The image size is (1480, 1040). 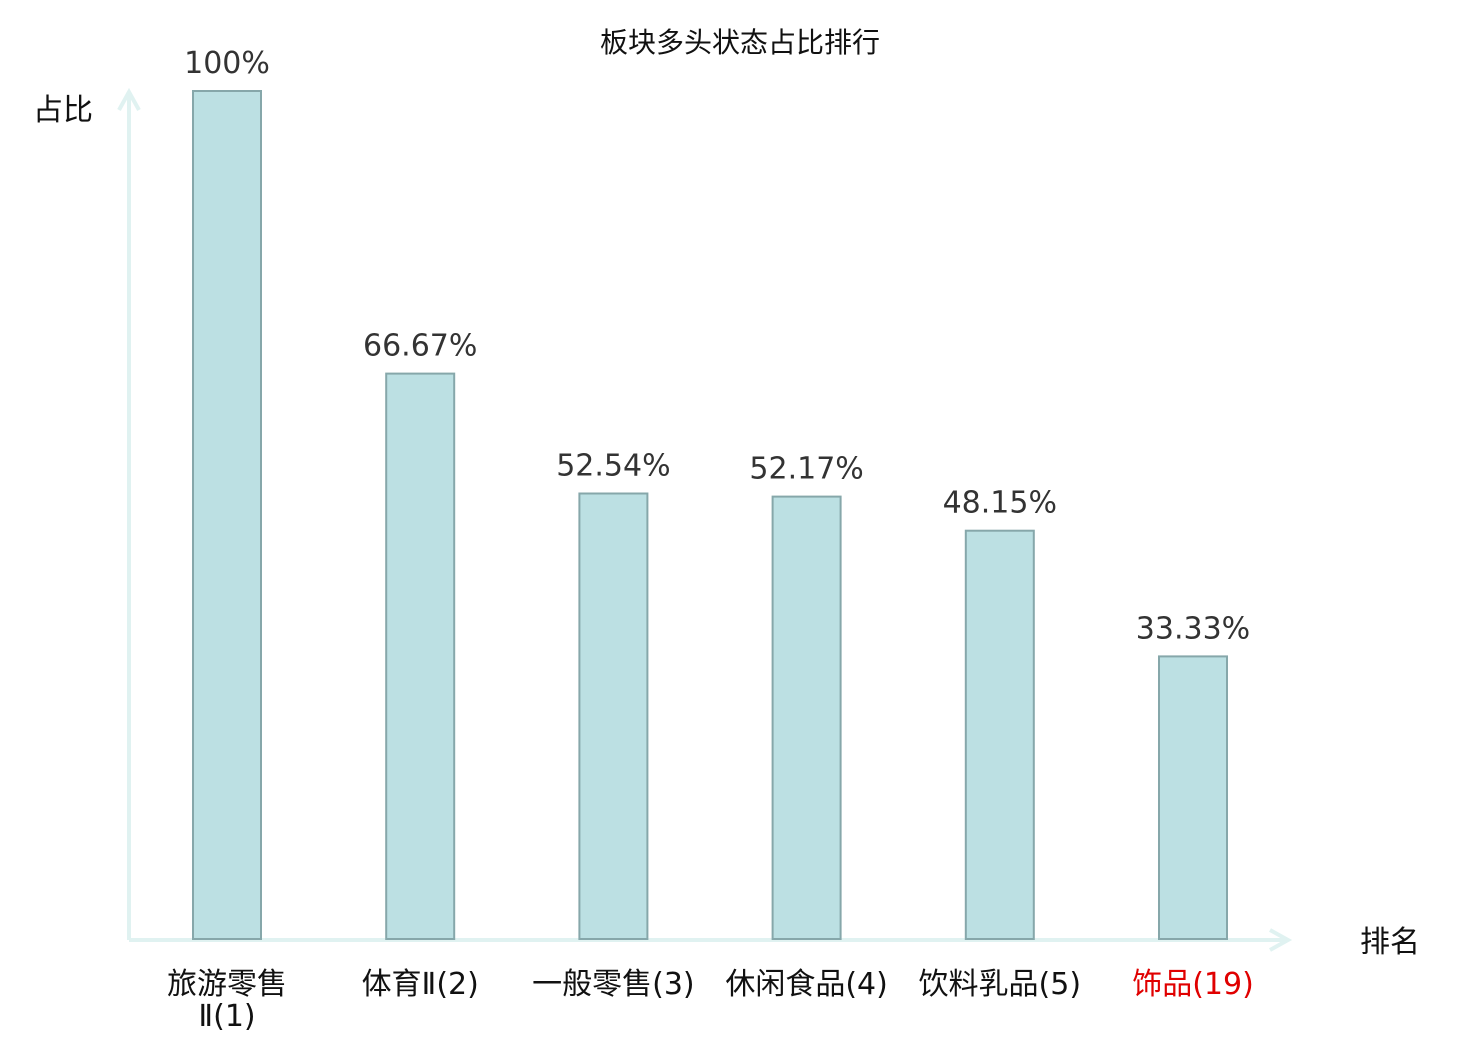 What do you see at coordinates (420, 346) in the screenshot?
I see `value-label-2: 66.67%` at bounding box center [420, 346].